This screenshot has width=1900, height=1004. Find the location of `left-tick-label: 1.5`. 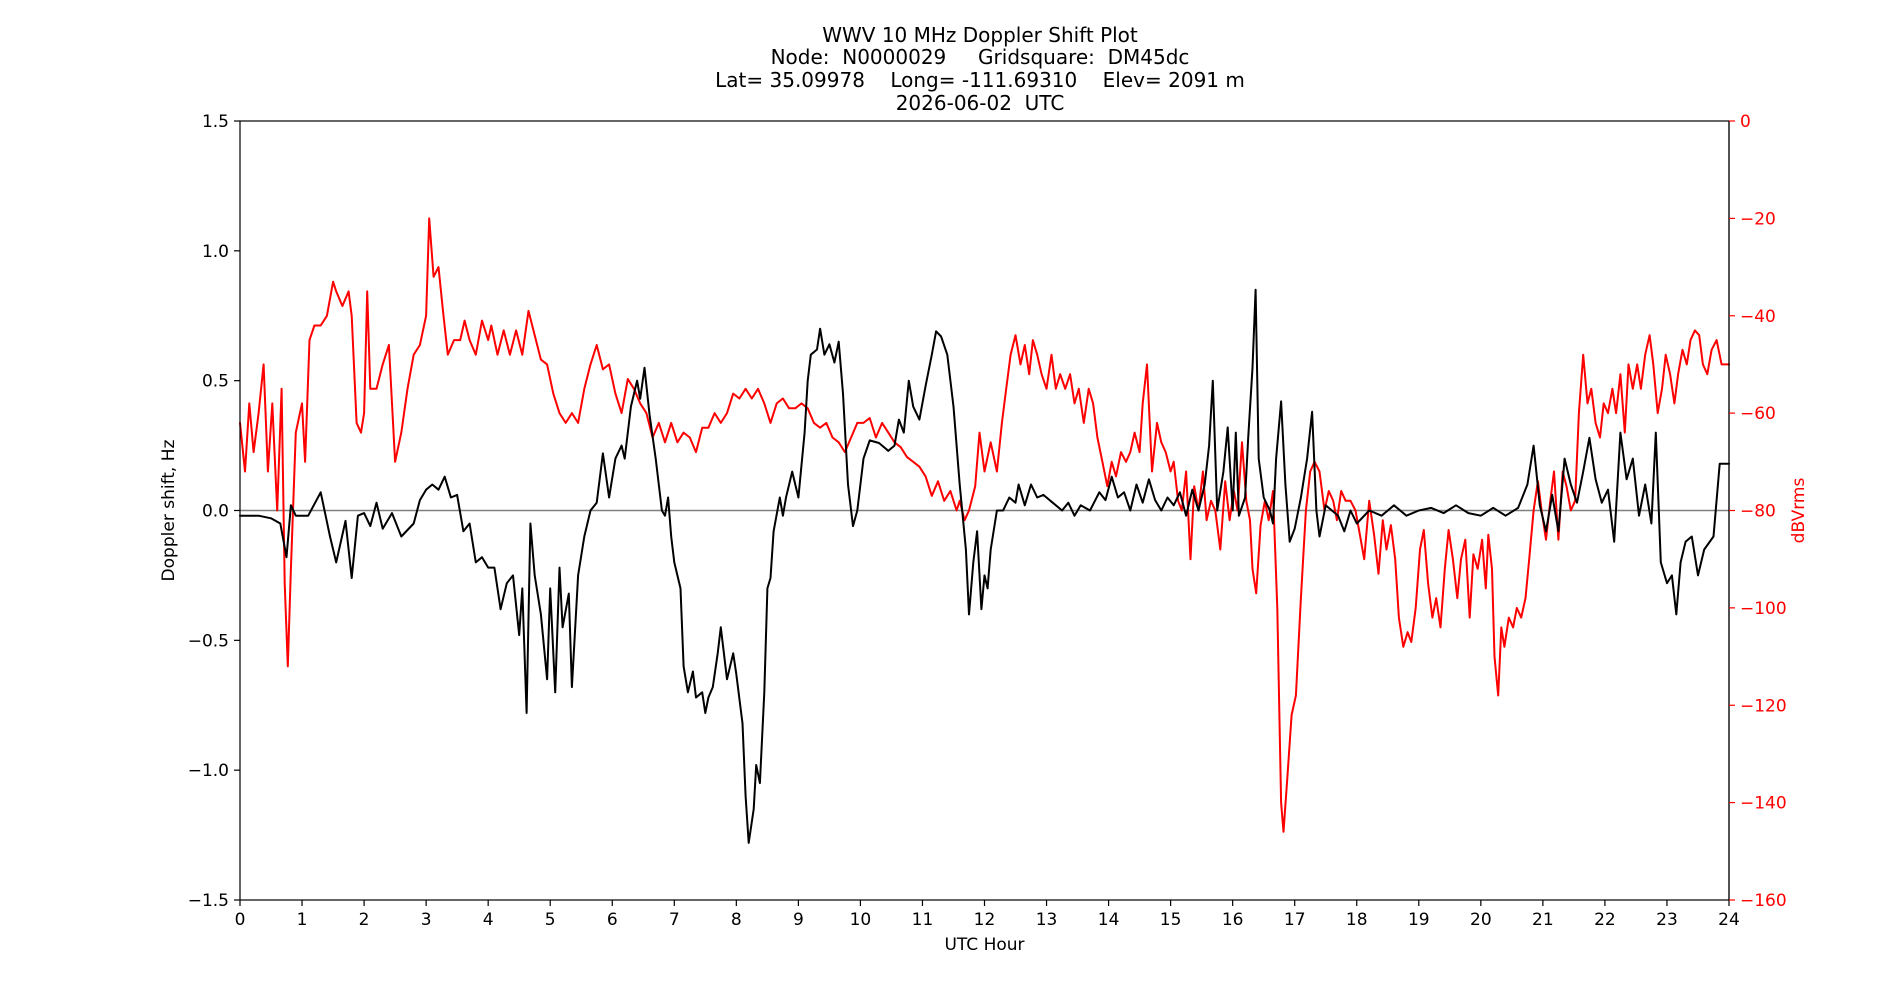

left-tick-label: 1.5 is located at coordinates (215, 122).